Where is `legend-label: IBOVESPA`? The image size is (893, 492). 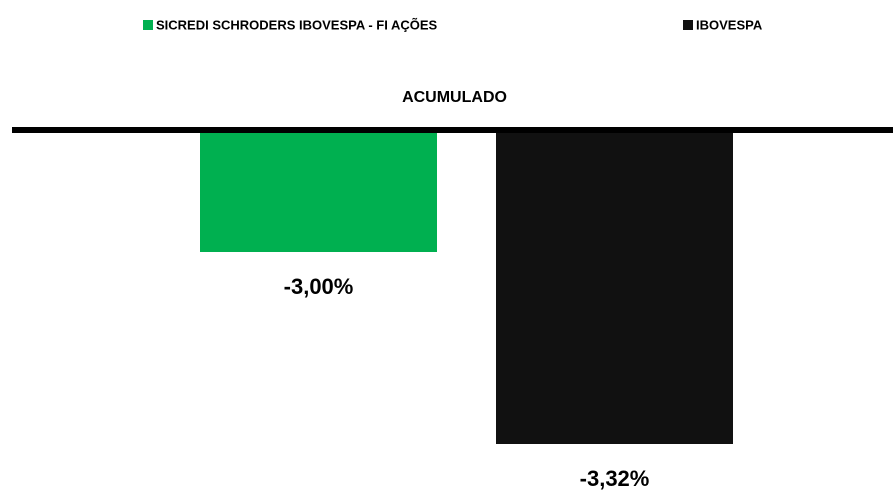 legend-label: IBOVESPA is located at coordinates (729, 24).